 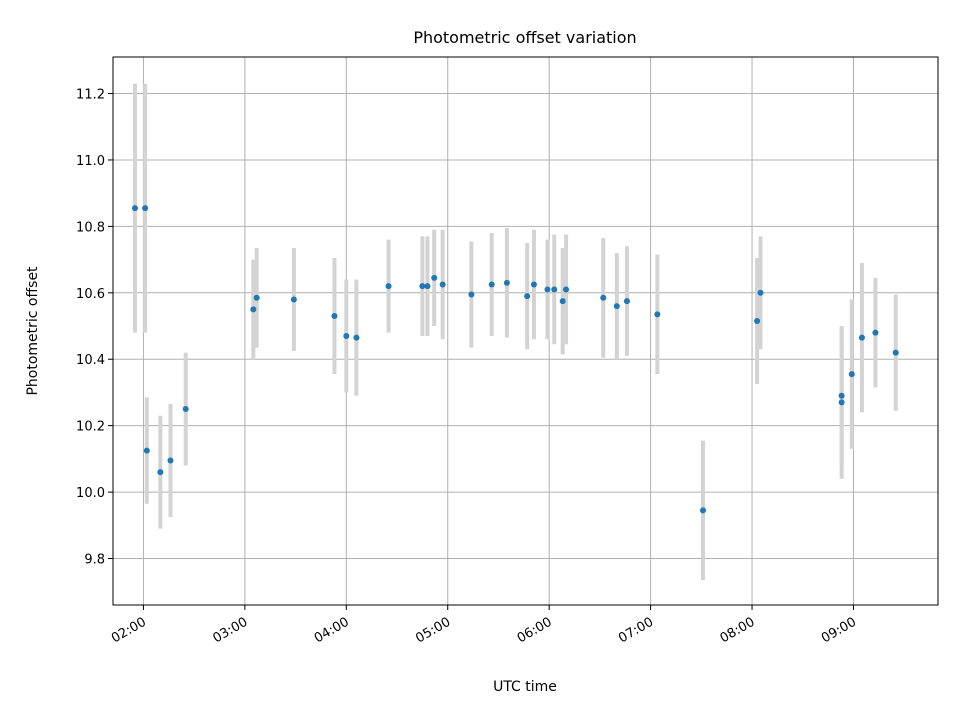 What do you see at coordinates (33, 331) in the screenshot?
I see `y-axis-label: Photometric offset` at bounding box center [33, 331].